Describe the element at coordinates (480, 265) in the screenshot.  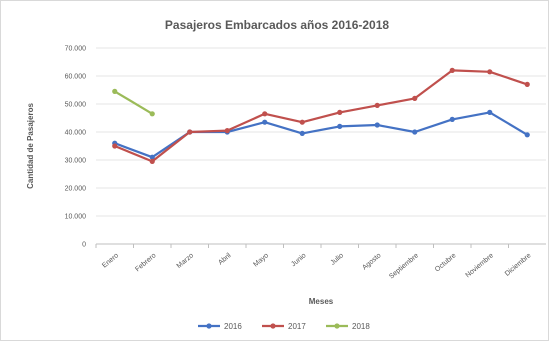
I see `x-tick-label: Noviembre` at that location.